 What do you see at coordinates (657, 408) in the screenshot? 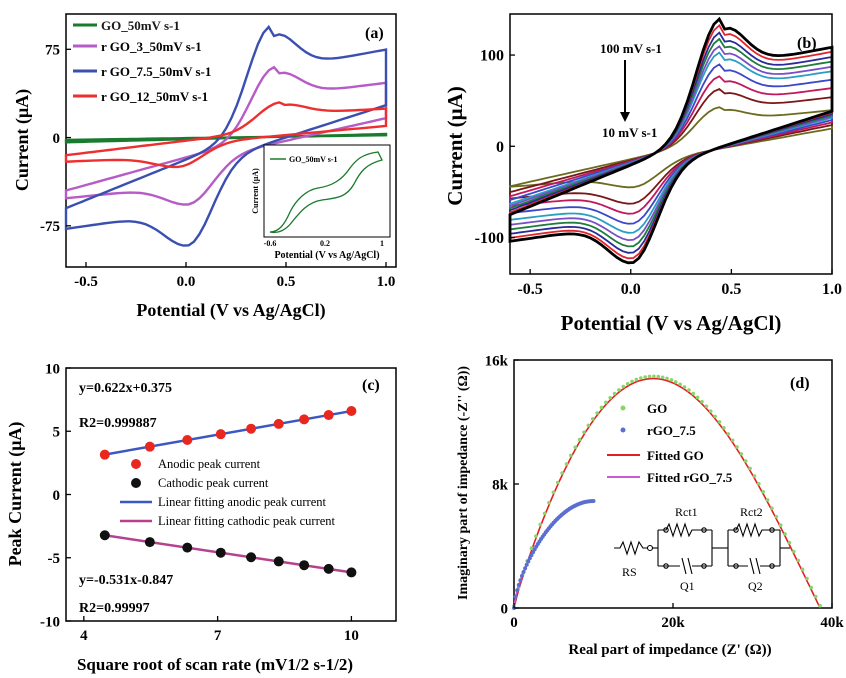
I see `legend-label-go-eis: GO` at bounding box center [657, 408].